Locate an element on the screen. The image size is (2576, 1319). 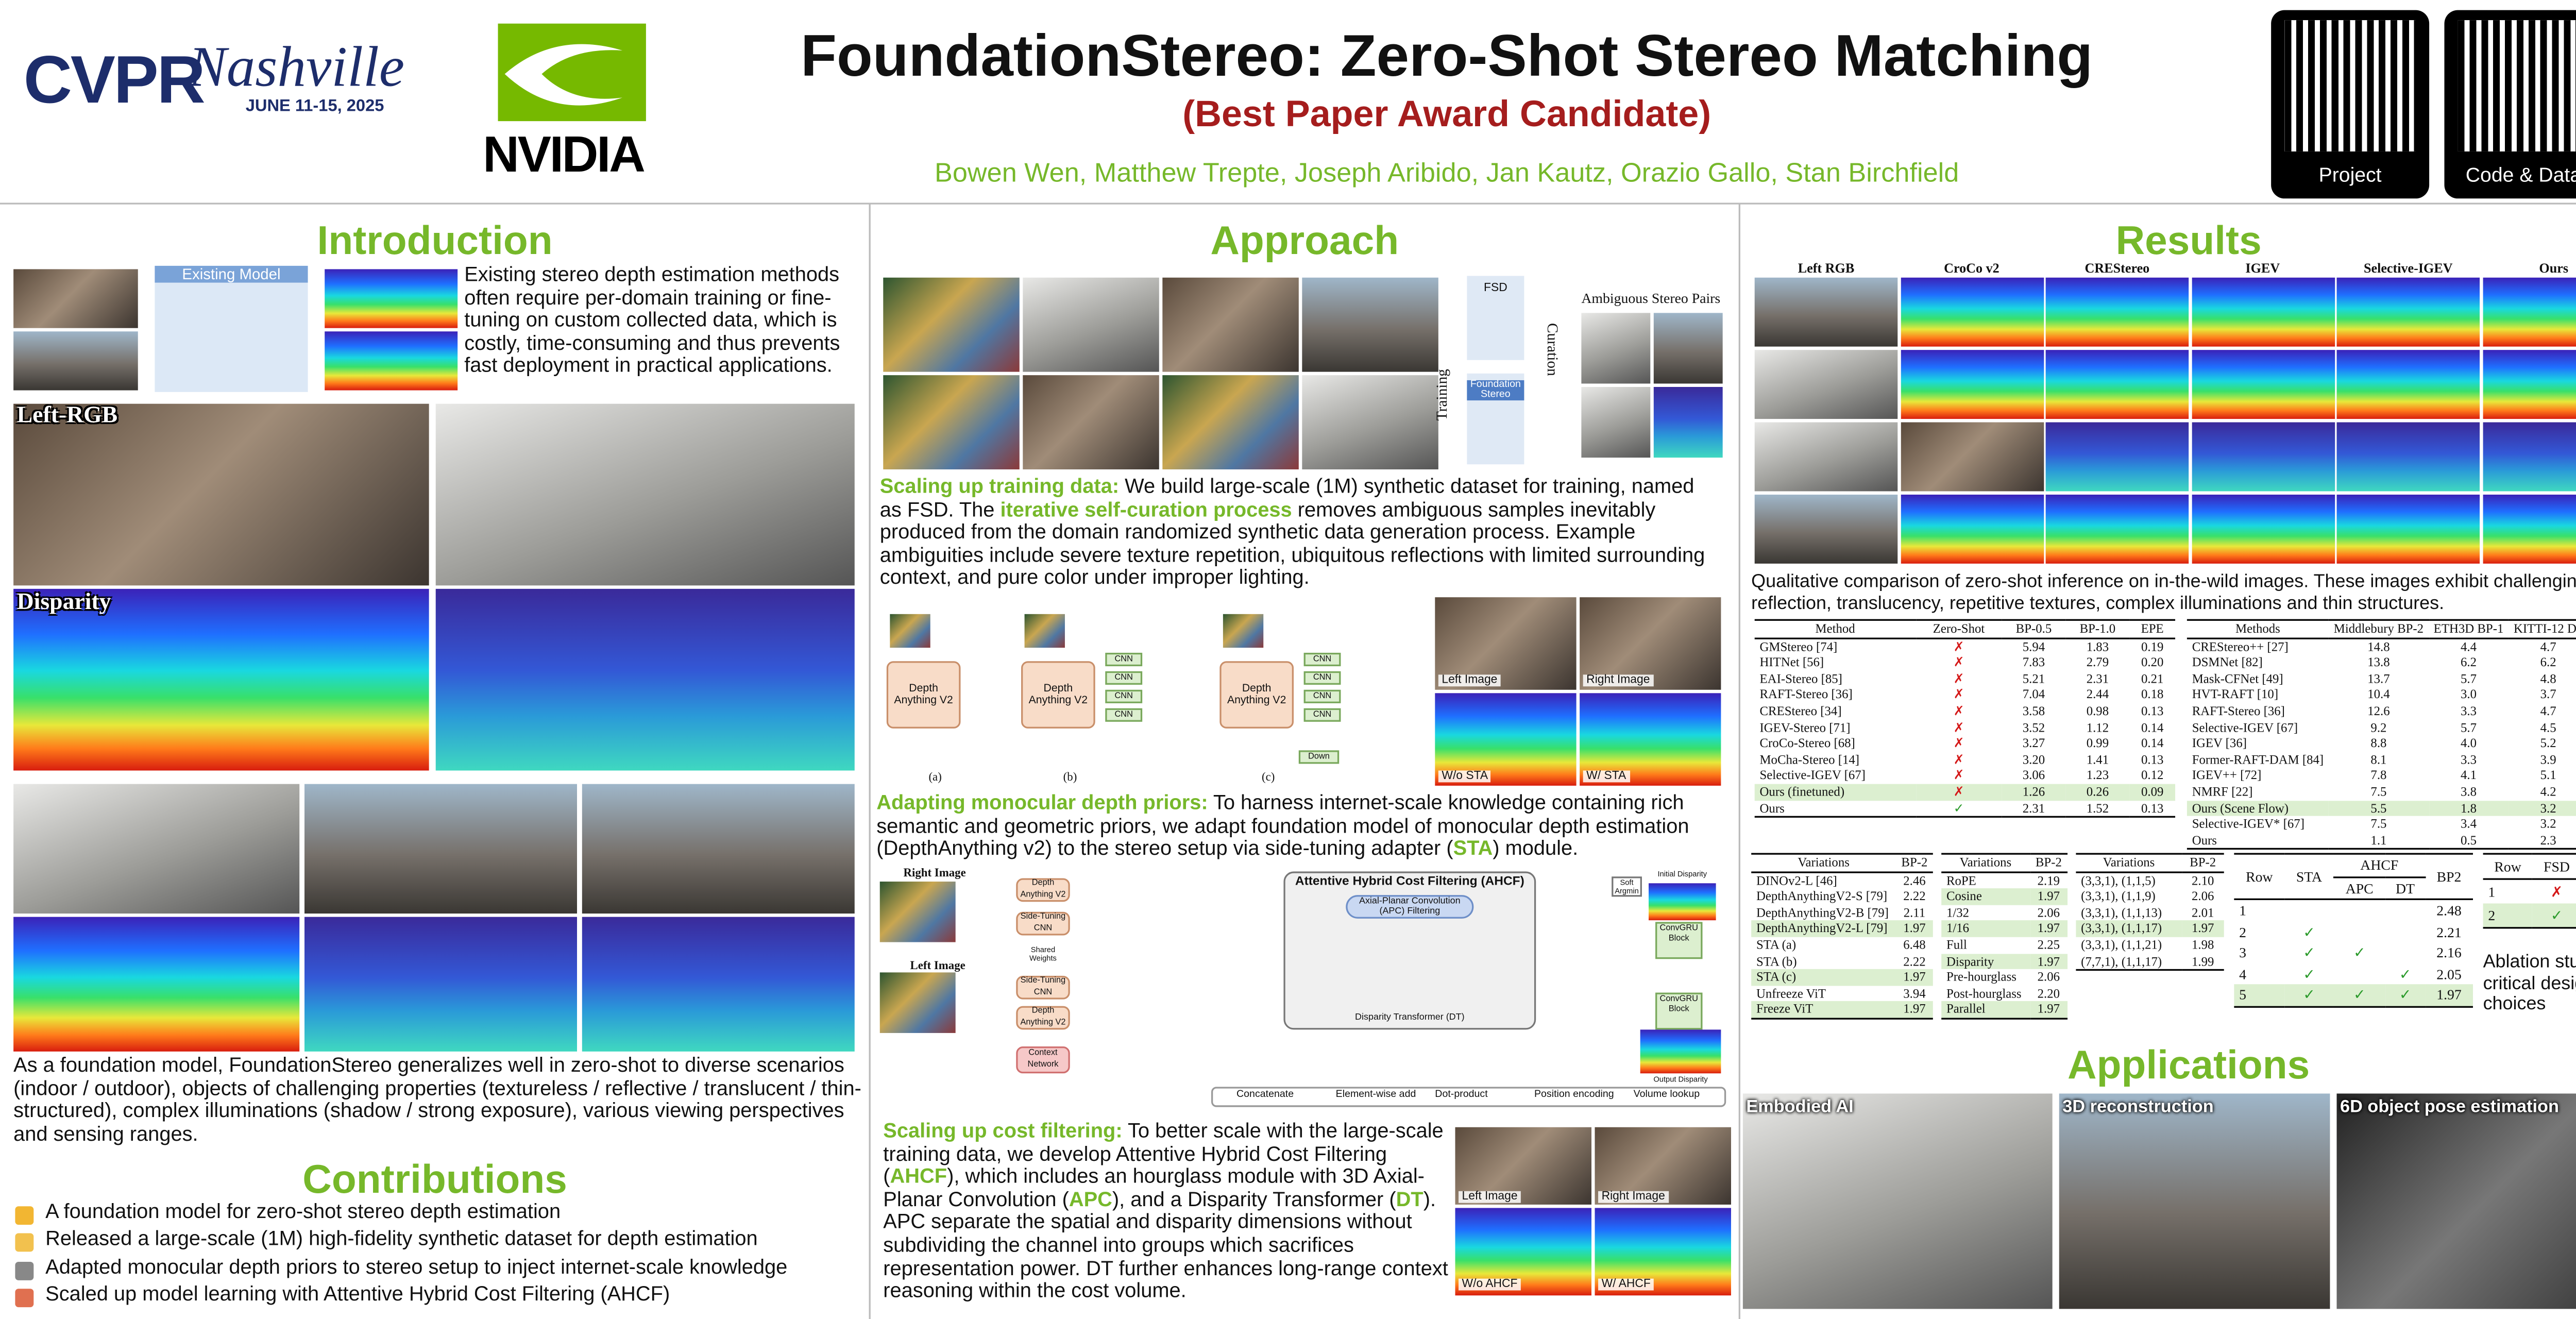
table-cell: 0.98 is located at coordinates (2097, 711).